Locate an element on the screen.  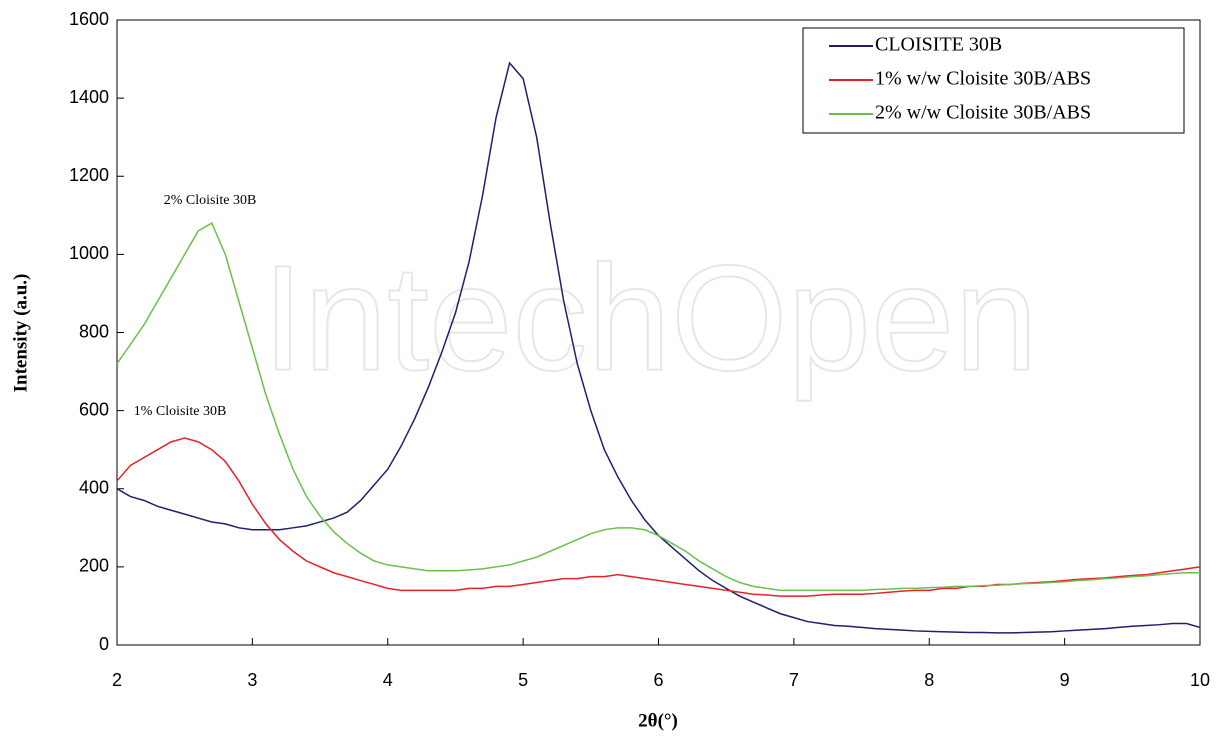
legend-label: 2% w/w Cloisite 30B/ABS is located at coordinates (983, 113).